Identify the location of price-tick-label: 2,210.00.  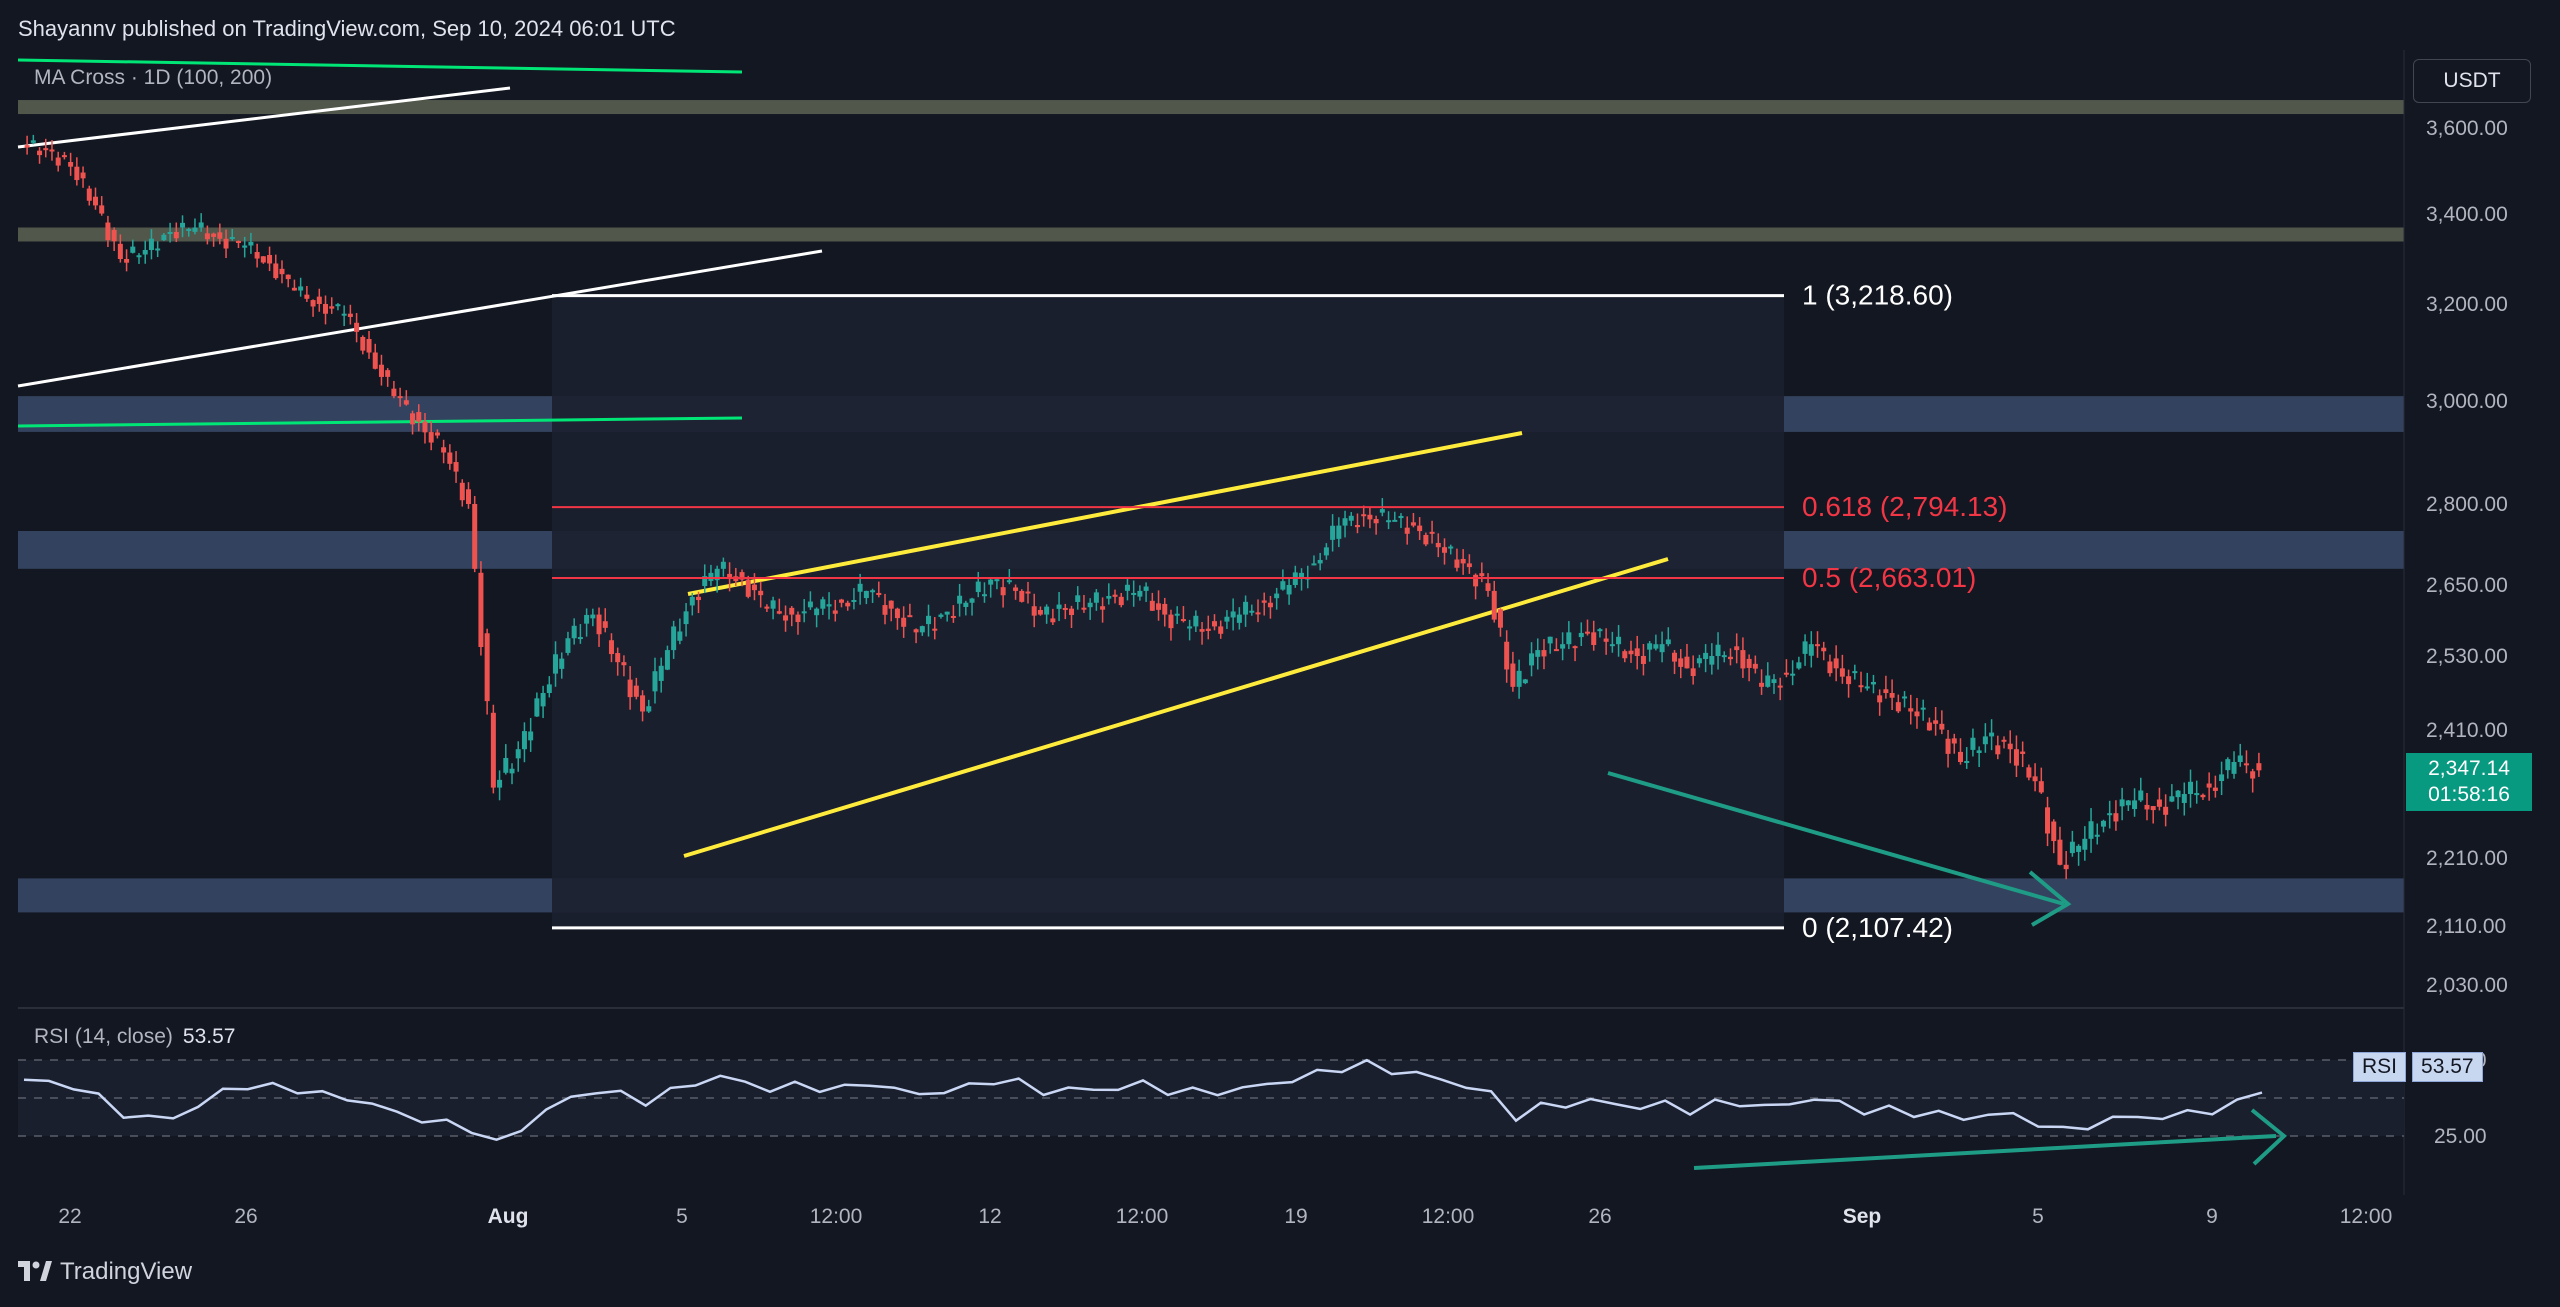
(2467, 858).